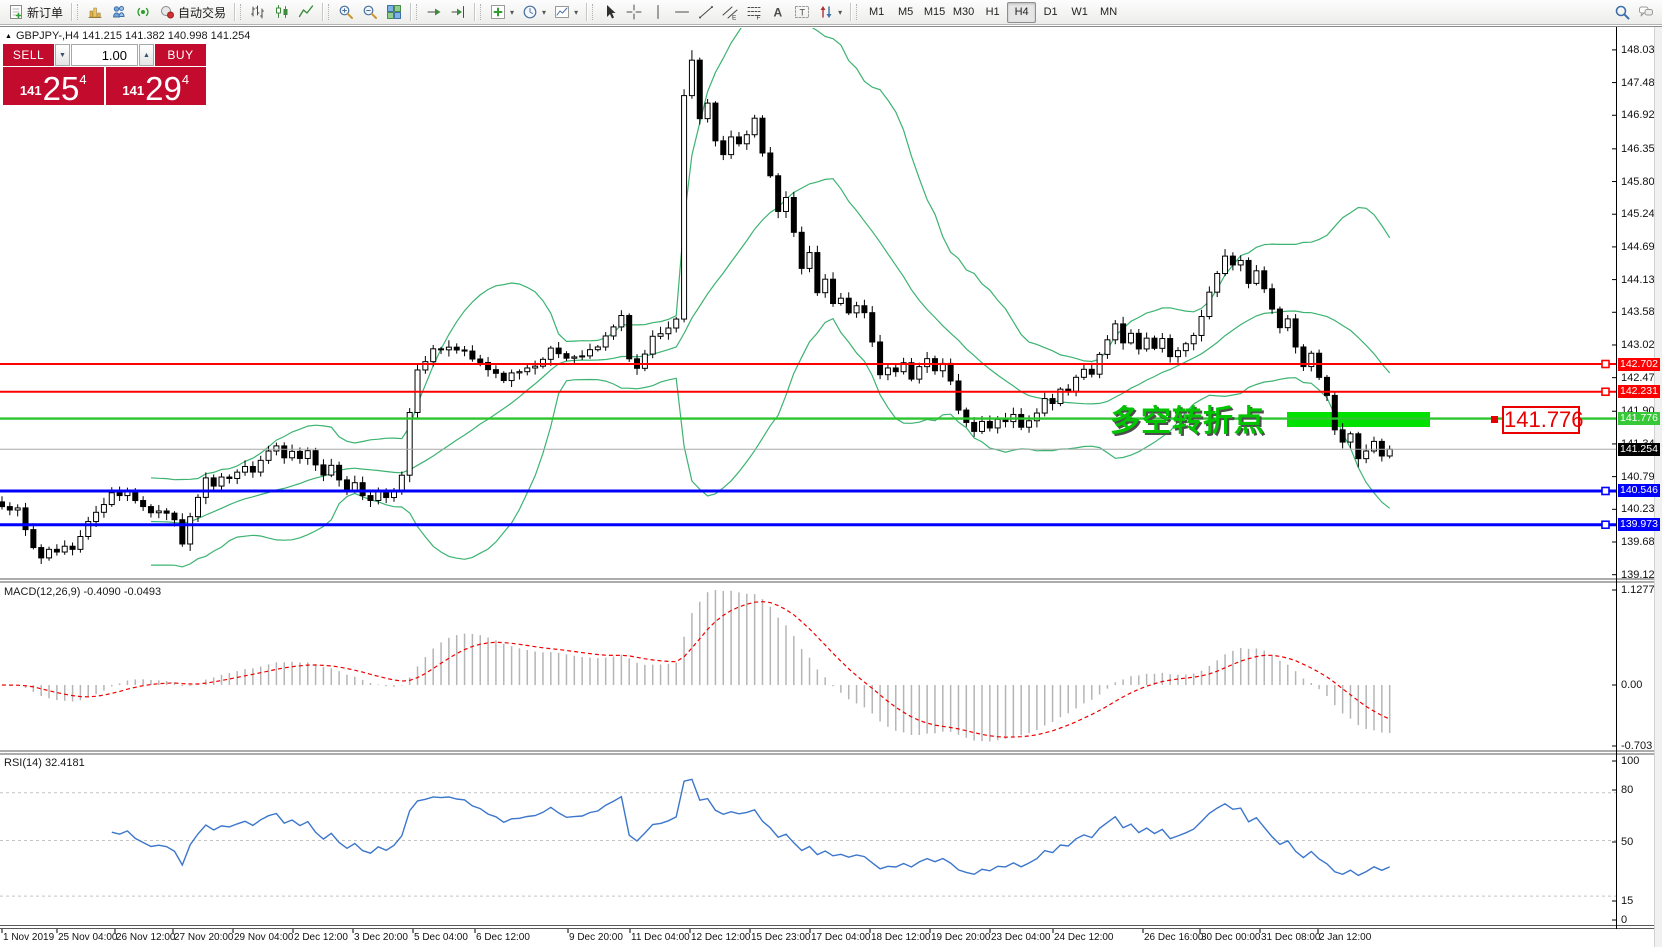 The width and height of the screenshot is (1662, 947). What do you see at coordinates (1622, 12) in the screenshot?
I see `search-button` at bounding box center [1622, 12].